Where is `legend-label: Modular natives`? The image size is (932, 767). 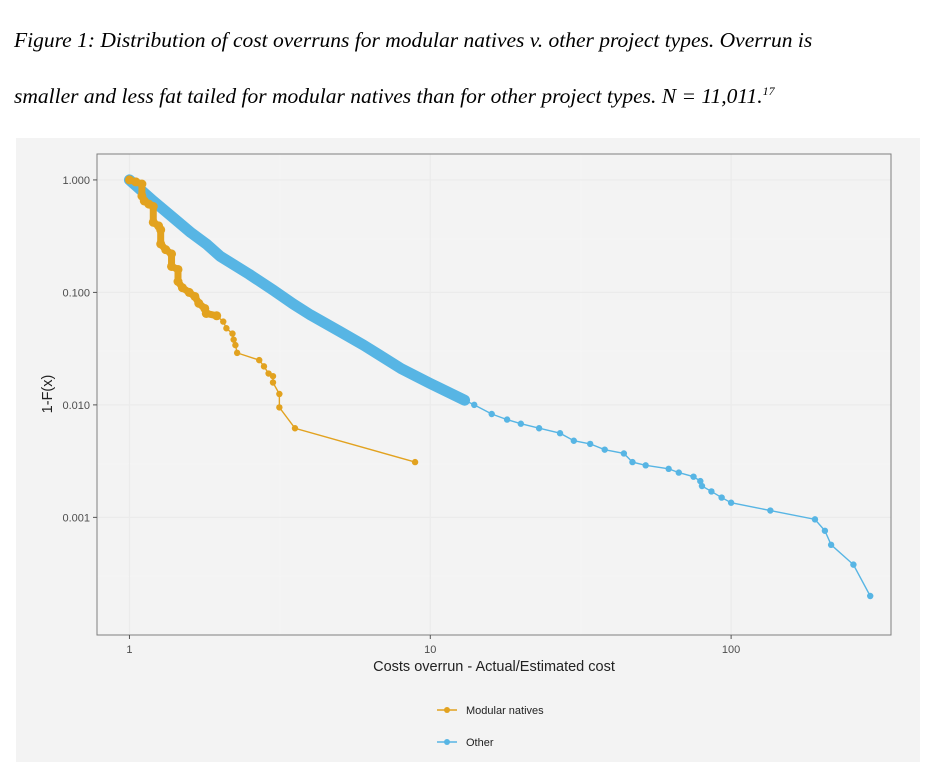 legend-label: Modular natives is located at coordinates (505, 711).